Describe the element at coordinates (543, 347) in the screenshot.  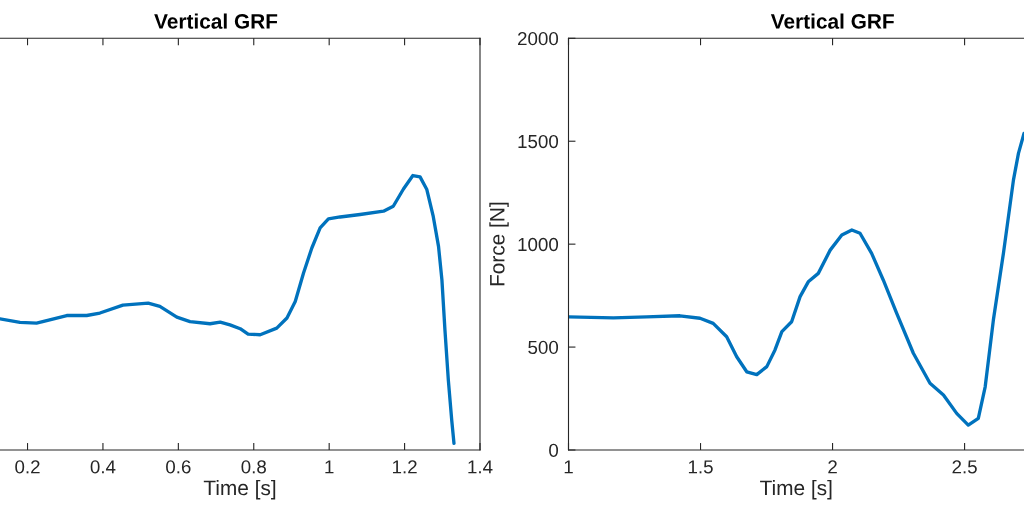
I see `y-tick-label: 500` at that location.